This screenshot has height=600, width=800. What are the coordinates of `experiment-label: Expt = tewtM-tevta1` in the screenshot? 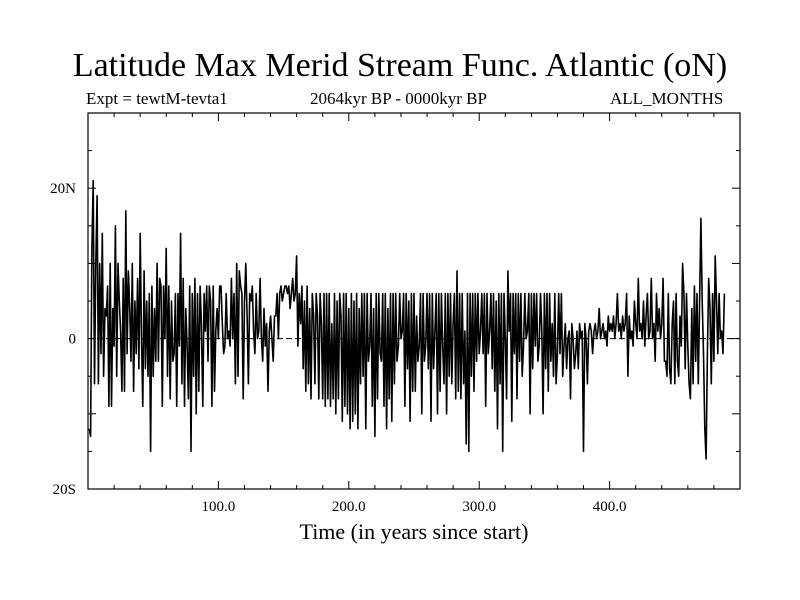 It's located at (157, 98).